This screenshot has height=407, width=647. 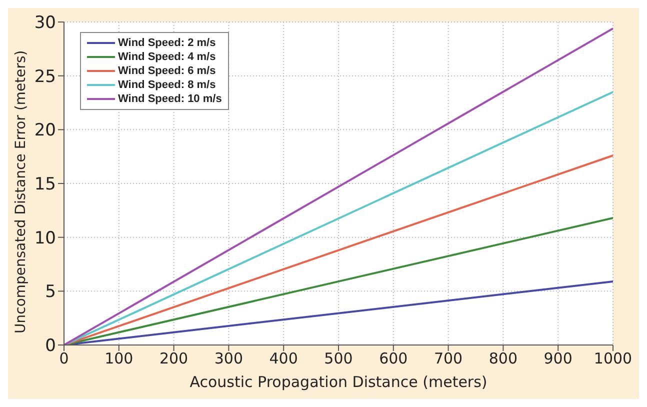 I want to click on x-tick-label: 400, so click(x=283, y=359).